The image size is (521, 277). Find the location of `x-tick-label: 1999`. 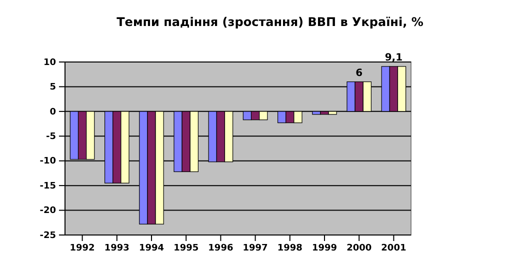

x-tick-label: 1999 is located at coordinates (325, 248).